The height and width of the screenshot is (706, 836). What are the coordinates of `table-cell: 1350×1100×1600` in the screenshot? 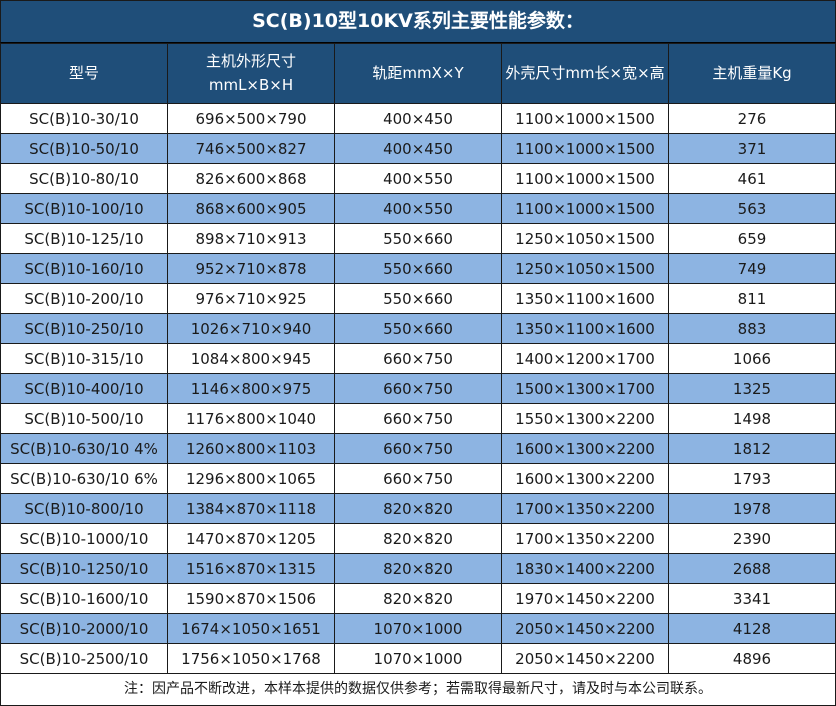 It's located at (585, 298).